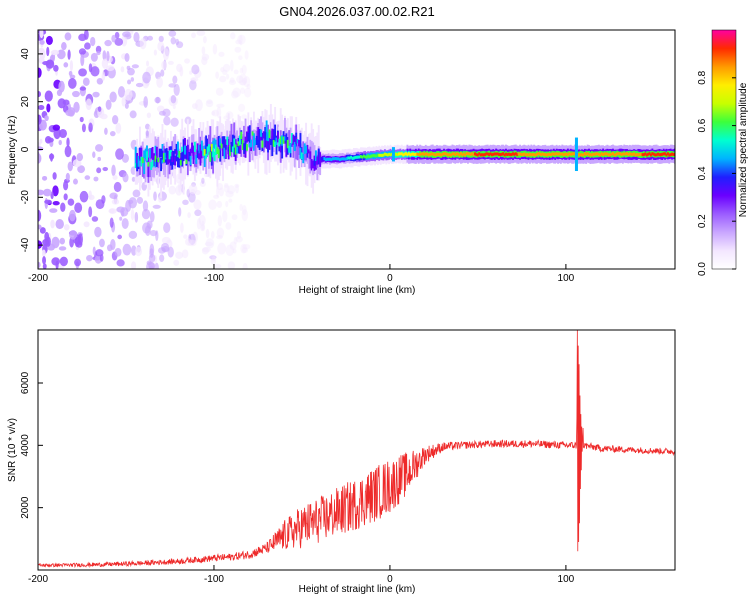 The height and width of the screenshot is (600, 750). I want to click on y-tick-label: -20, so click(25, 197).